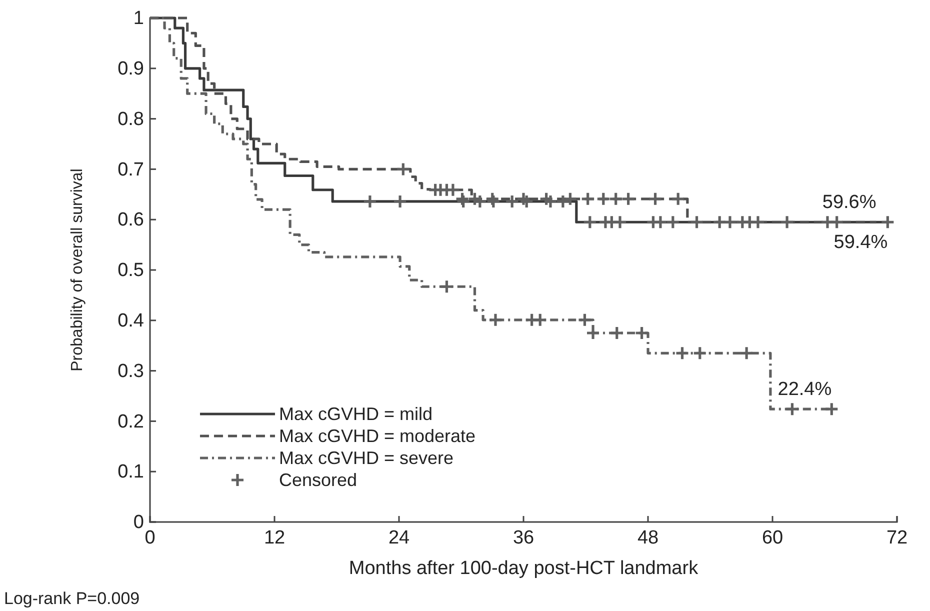  I want to click on y-tick-label: 0.2, so click(131, 421).